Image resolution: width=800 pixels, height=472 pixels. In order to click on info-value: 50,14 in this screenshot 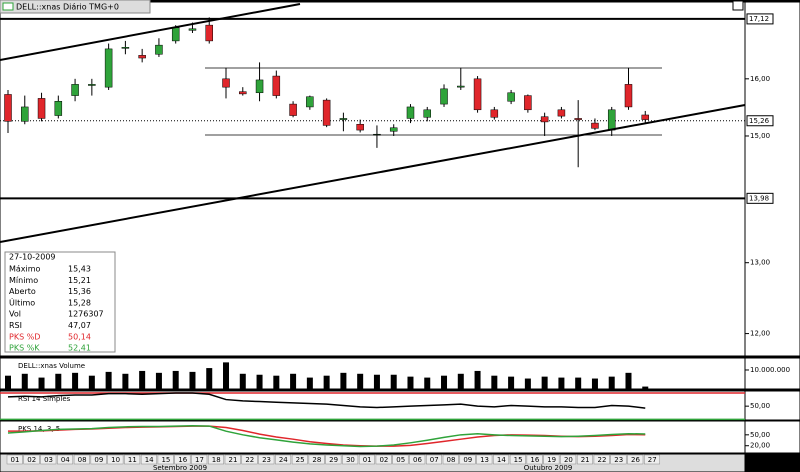, I will do `click(79, 336)`.